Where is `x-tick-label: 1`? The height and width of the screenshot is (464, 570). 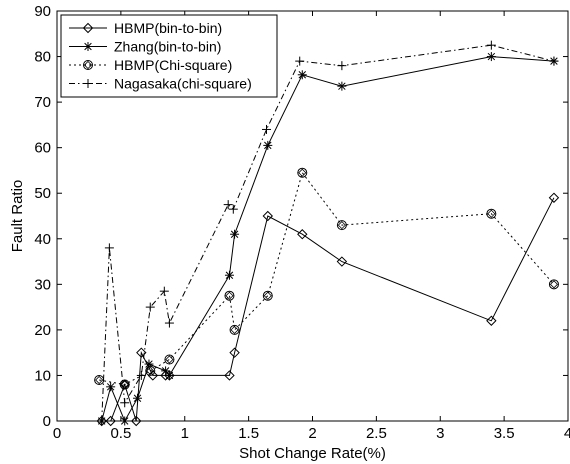
x-tick-label: 1 is located at coordinates (185, 433).